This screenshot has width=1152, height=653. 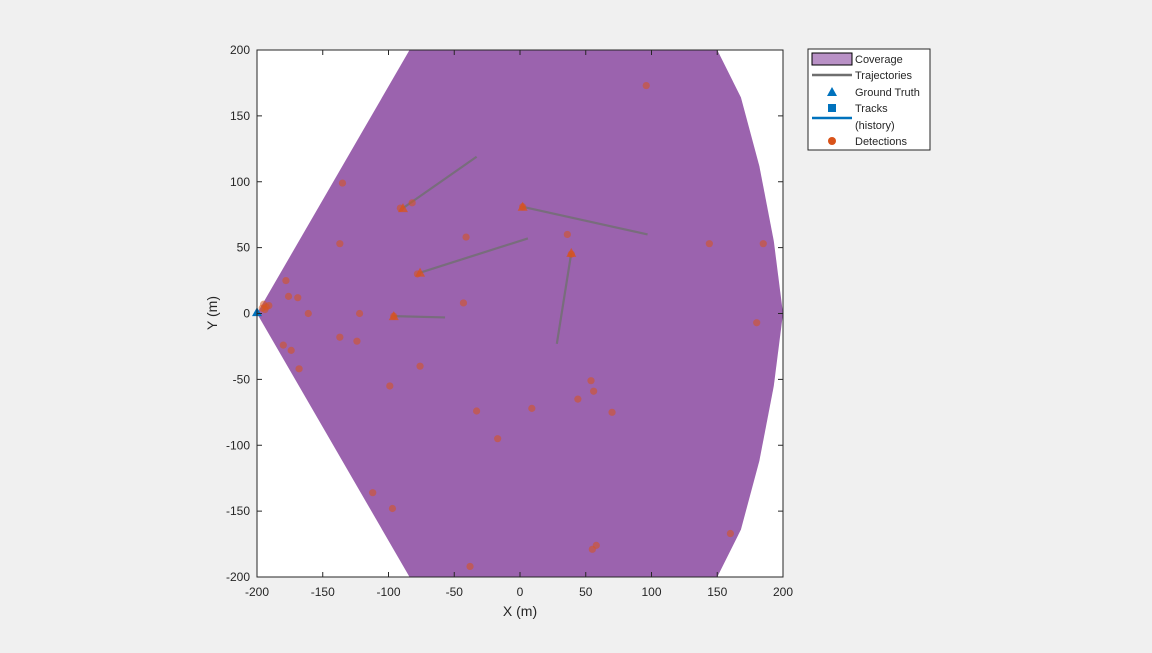 I want to click on x-tick-label: -200, so click(x=257, y=592).